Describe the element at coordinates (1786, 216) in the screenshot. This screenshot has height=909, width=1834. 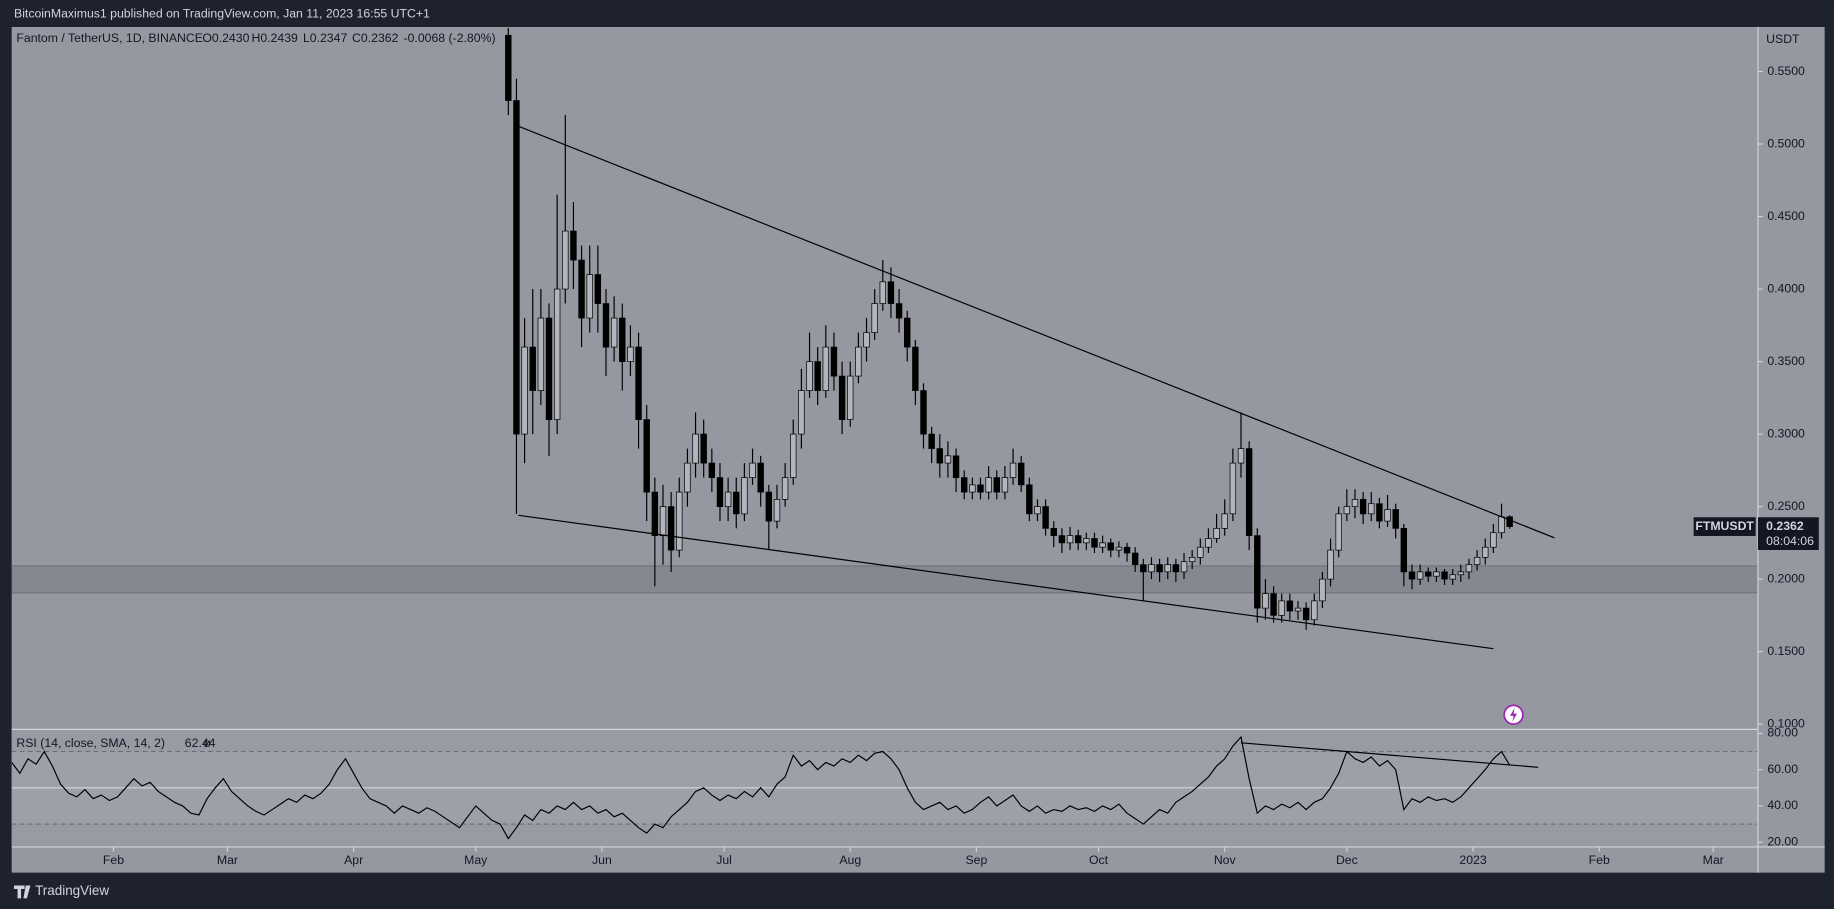
I see `y-tick-label: 0.4500` at that location.